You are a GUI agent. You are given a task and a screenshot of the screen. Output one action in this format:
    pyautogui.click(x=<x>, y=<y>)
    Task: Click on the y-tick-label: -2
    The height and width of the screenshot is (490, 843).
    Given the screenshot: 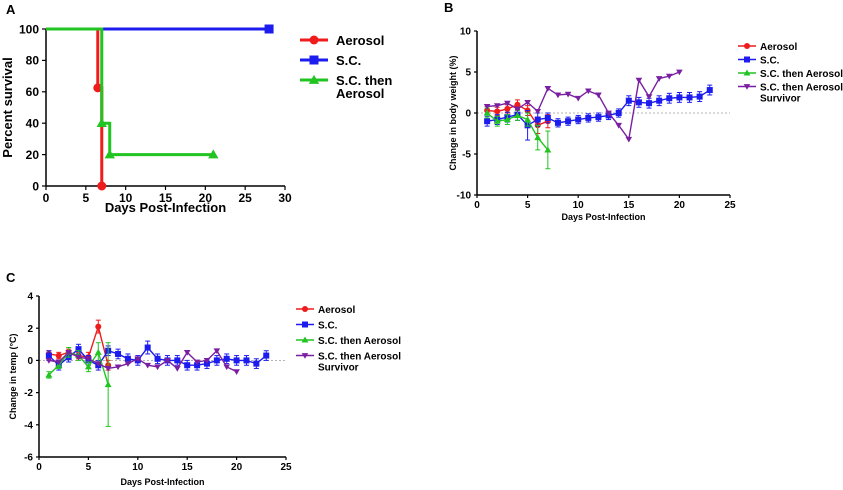 What is the action you would take?
    pyautogui.click(x=28, y=393)
    